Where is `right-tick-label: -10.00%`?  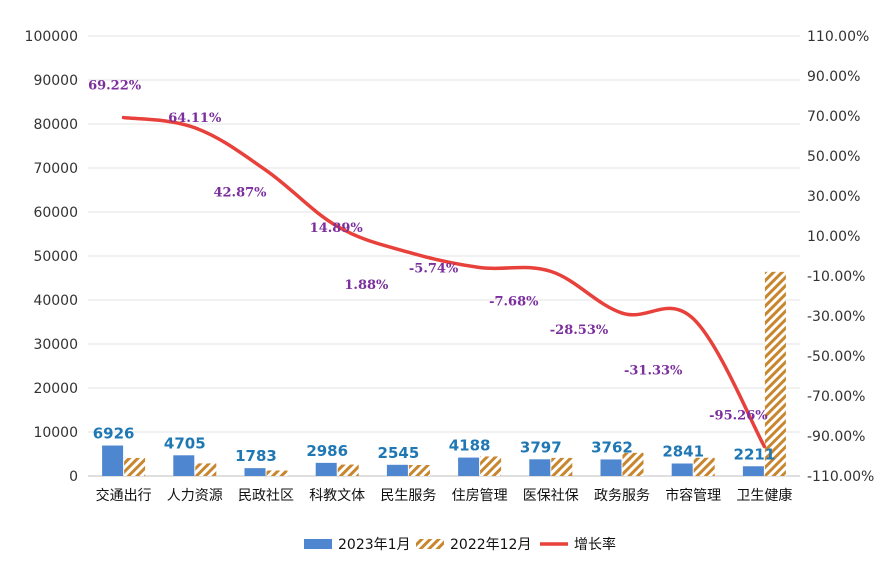 right-tick-label: -10.00% is located at coordinates (836, 277).